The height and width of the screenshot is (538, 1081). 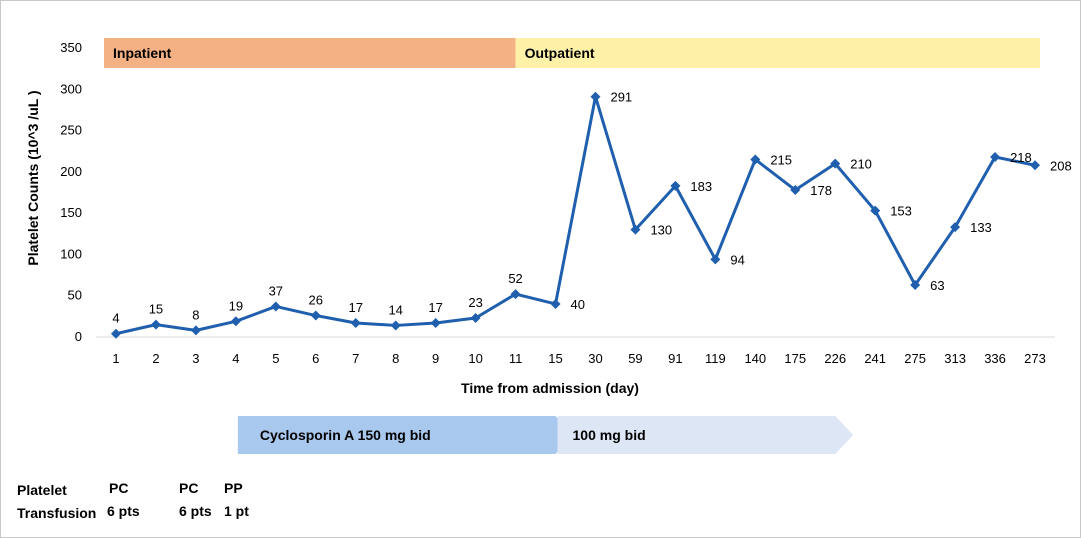 I want to click on y-tick-label: 350, so click(x=71, y=47).